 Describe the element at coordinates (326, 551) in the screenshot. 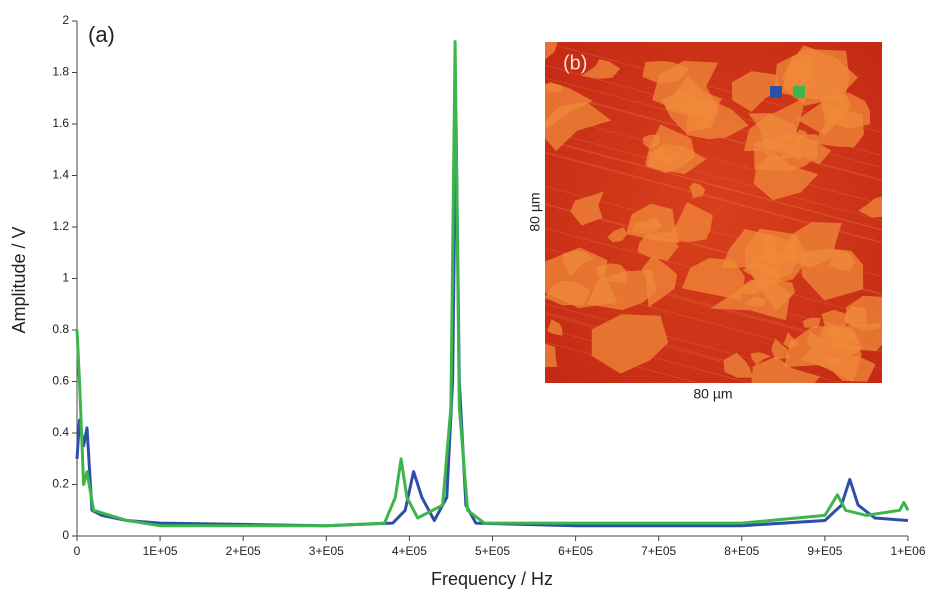

I see `x-tick-label: 3+E05` at that location.